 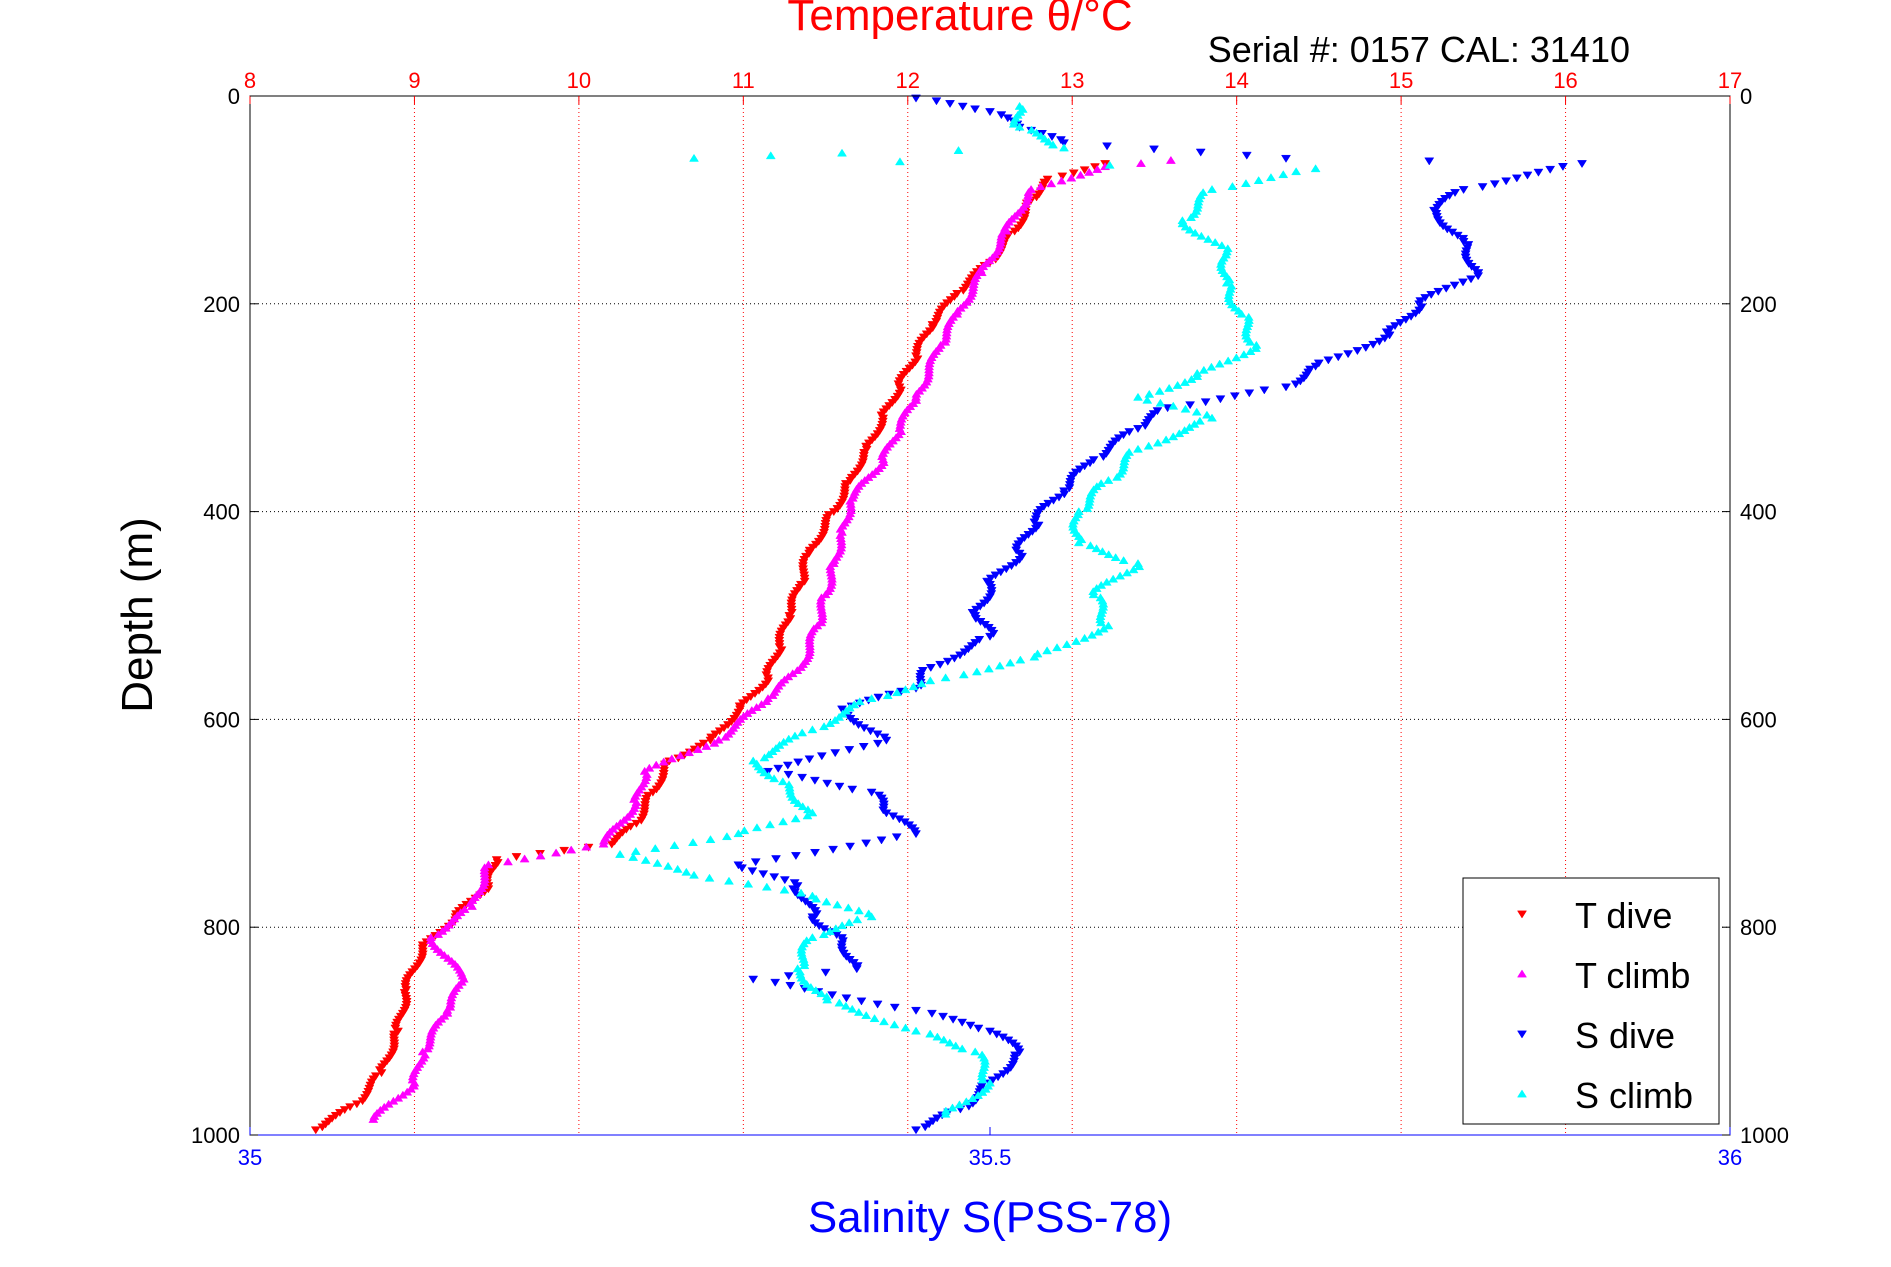 What do you see at coordinates (234, 96) in the screenshot?
I see `depth-tick-label: 0` at bounding box center [234, 96].